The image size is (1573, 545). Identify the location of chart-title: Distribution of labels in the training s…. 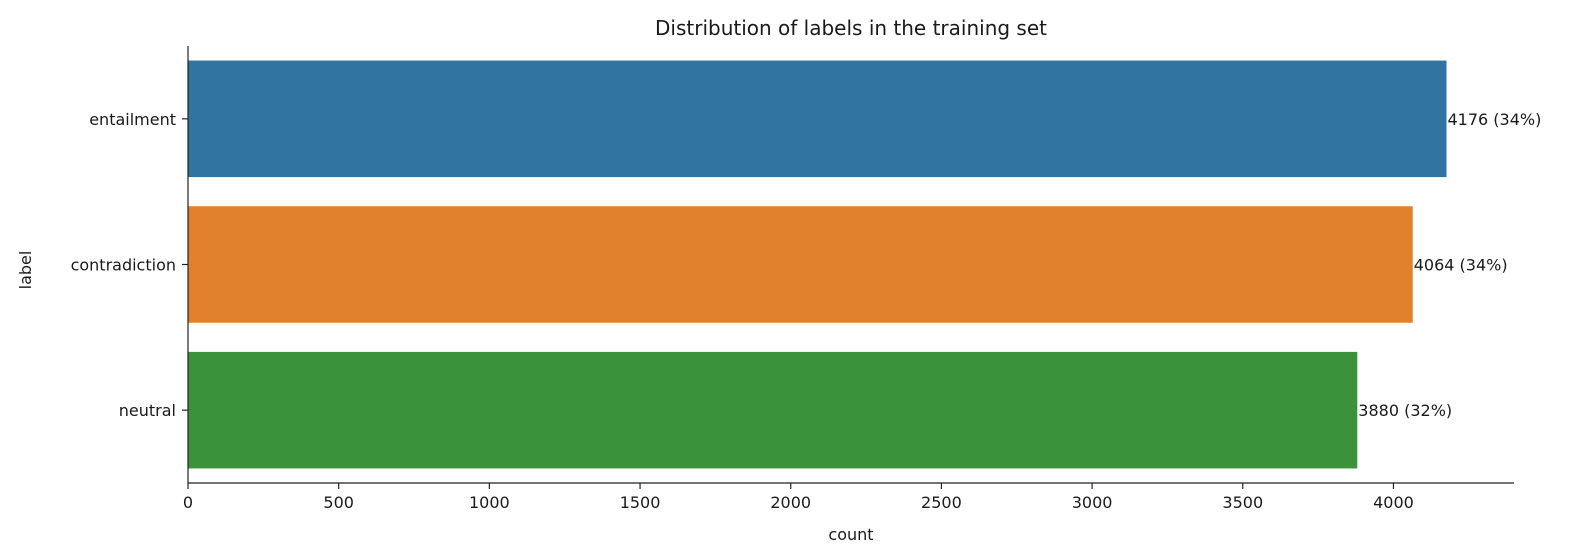
(851, 28).